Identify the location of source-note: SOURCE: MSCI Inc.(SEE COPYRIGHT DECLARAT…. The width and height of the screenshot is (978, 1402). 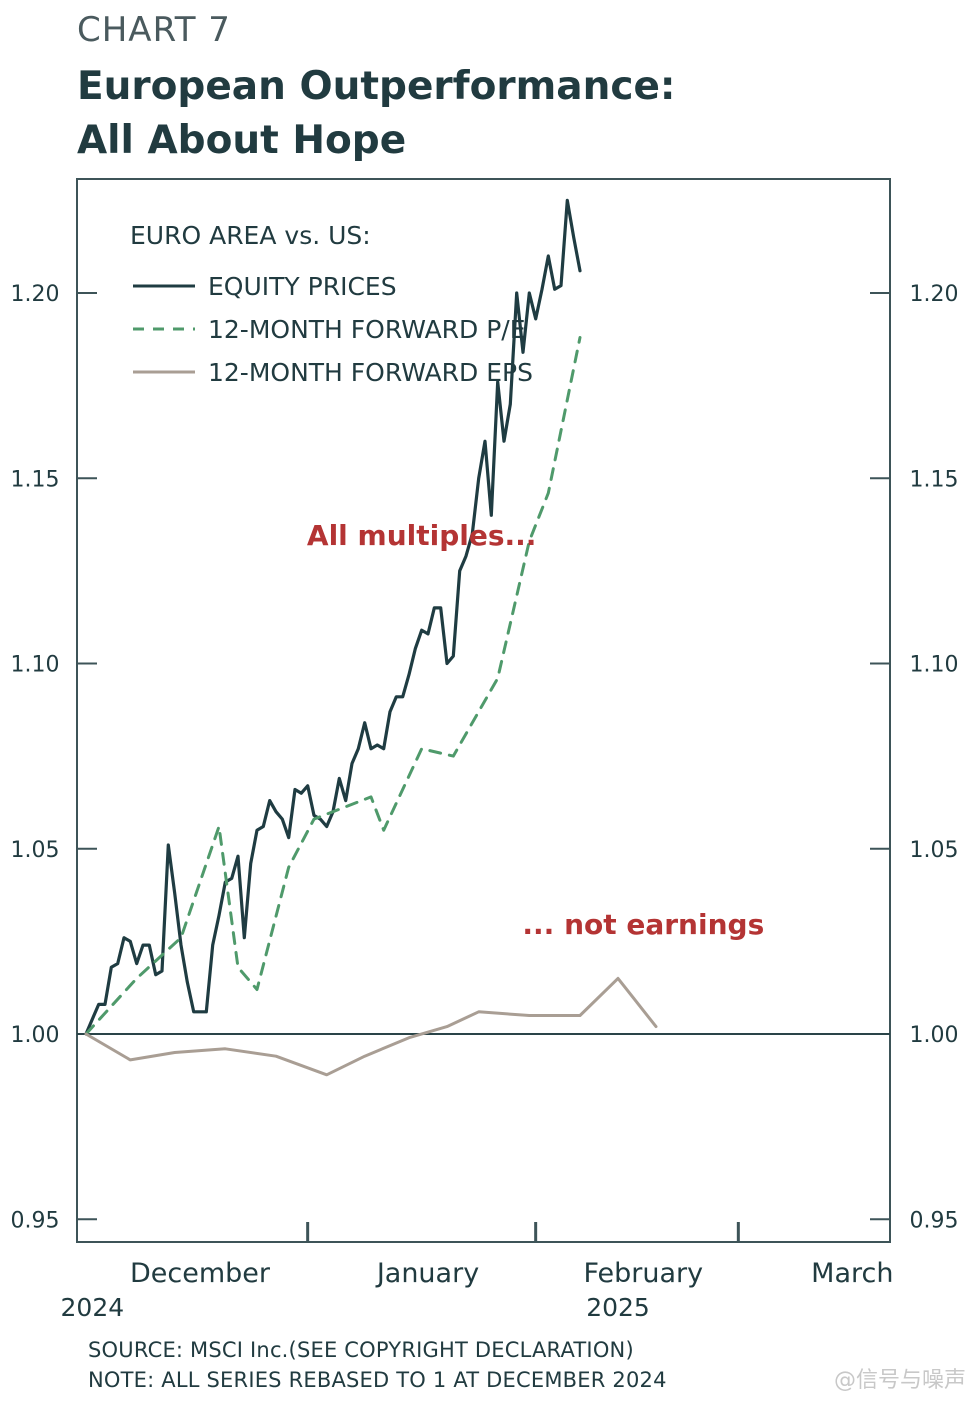
(361, 1350).